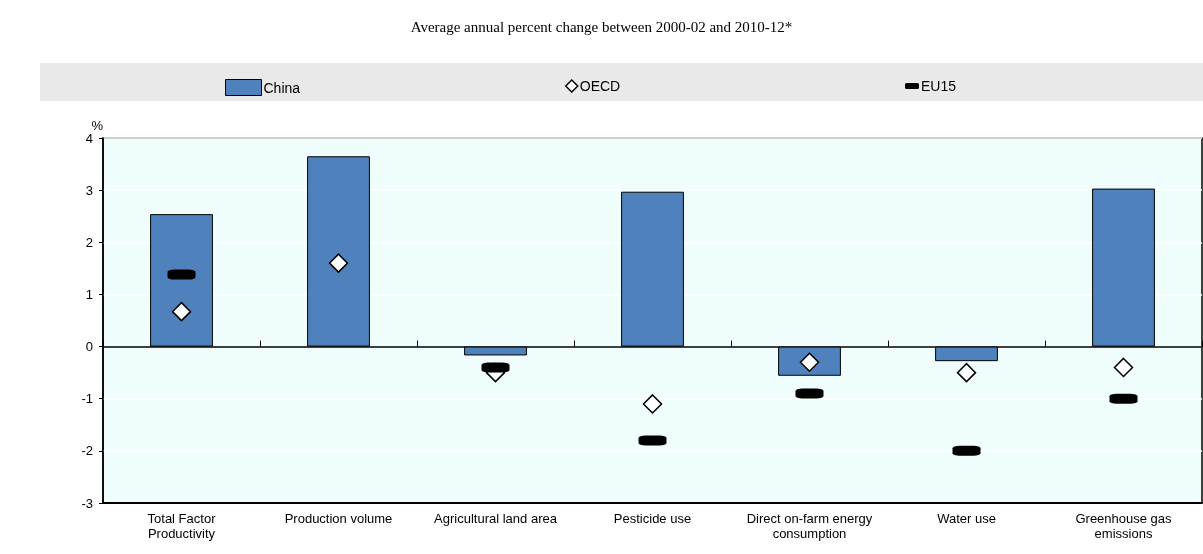 The height and width of the screenshot is (554, 1203). Describe the element at coordinates (966, 518) in the screenshot. I see `x-tick-label: Water use` at that location.